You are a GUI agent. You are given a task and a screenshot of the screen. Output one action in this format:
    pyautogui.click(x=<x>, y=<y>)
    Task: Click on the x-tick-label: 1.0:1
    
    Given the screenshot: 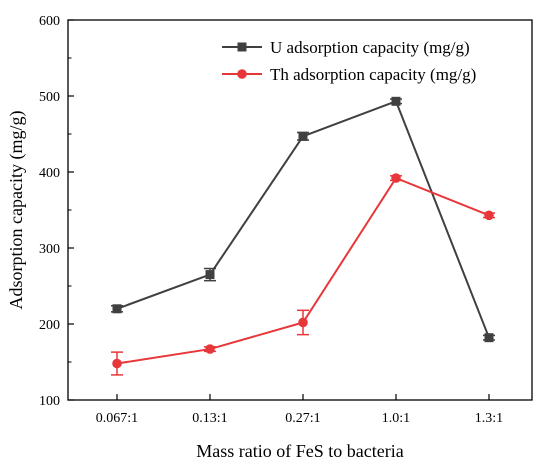 What is the action you would take?
    pyautogui.click(x=396, y=418)
    